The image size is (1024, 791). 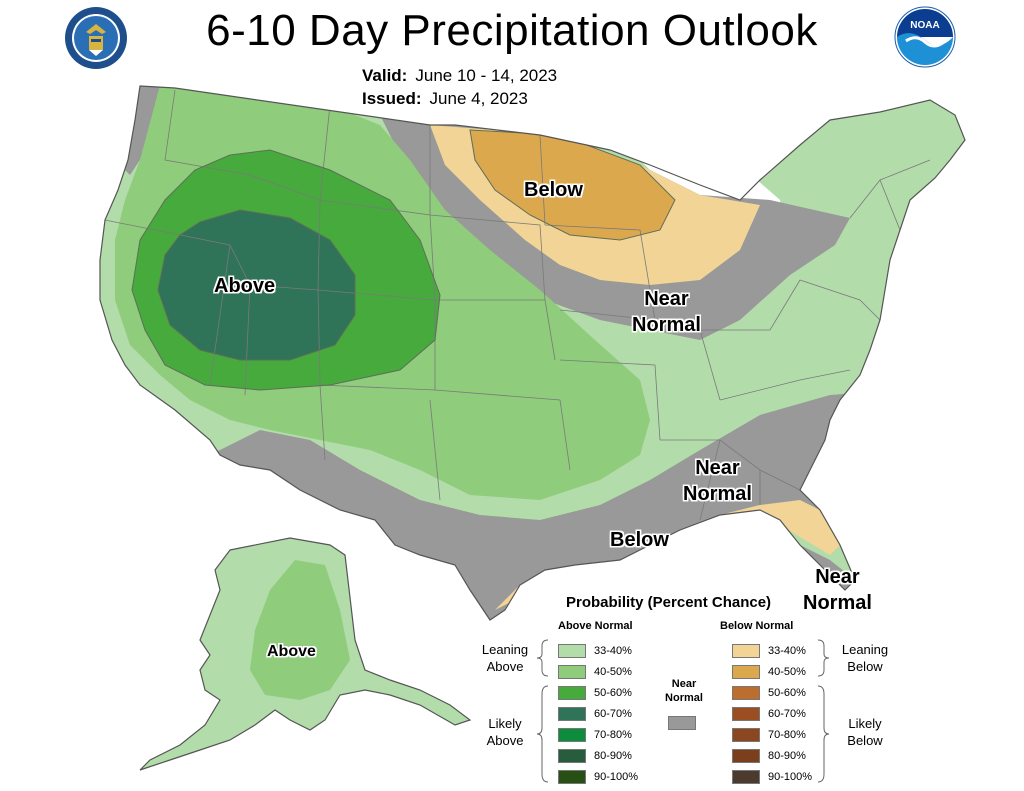 I want to click on legend-below-row: 40-50%, so click(x=802, y=672).